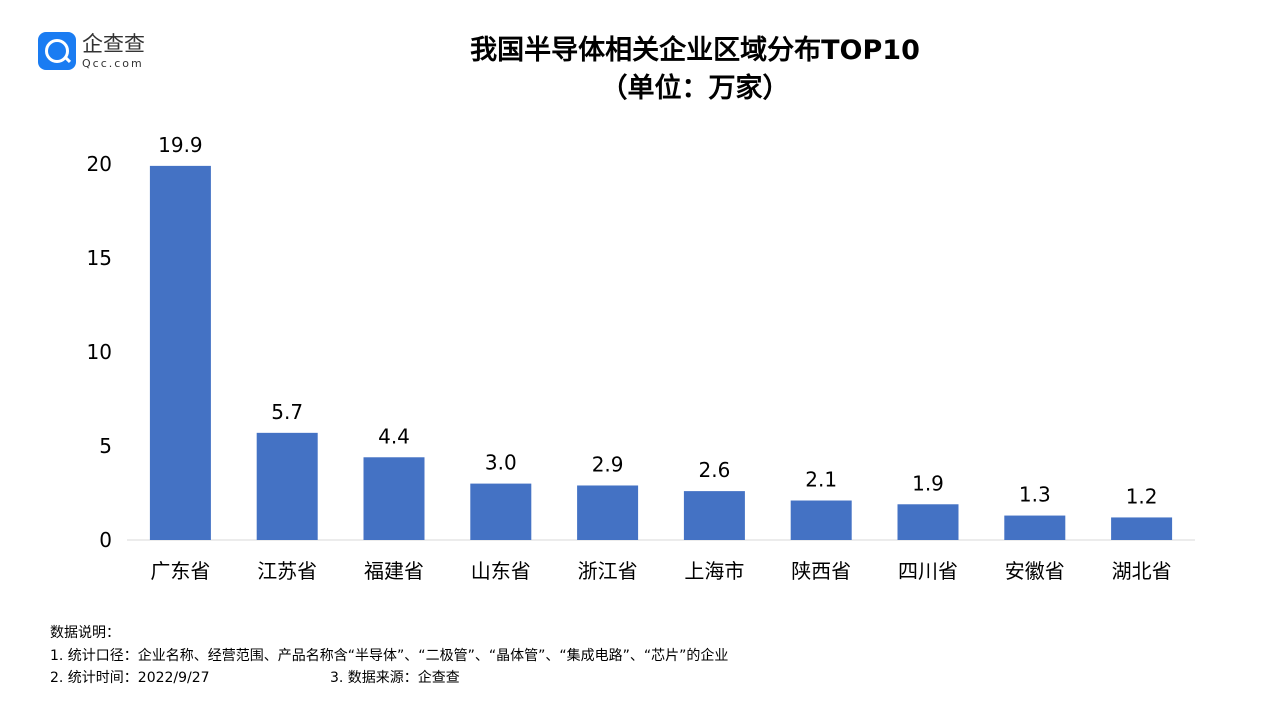 This screenshot has height=713, width=1267. I want to click on qcc-logo-icon, so click(57, 51).